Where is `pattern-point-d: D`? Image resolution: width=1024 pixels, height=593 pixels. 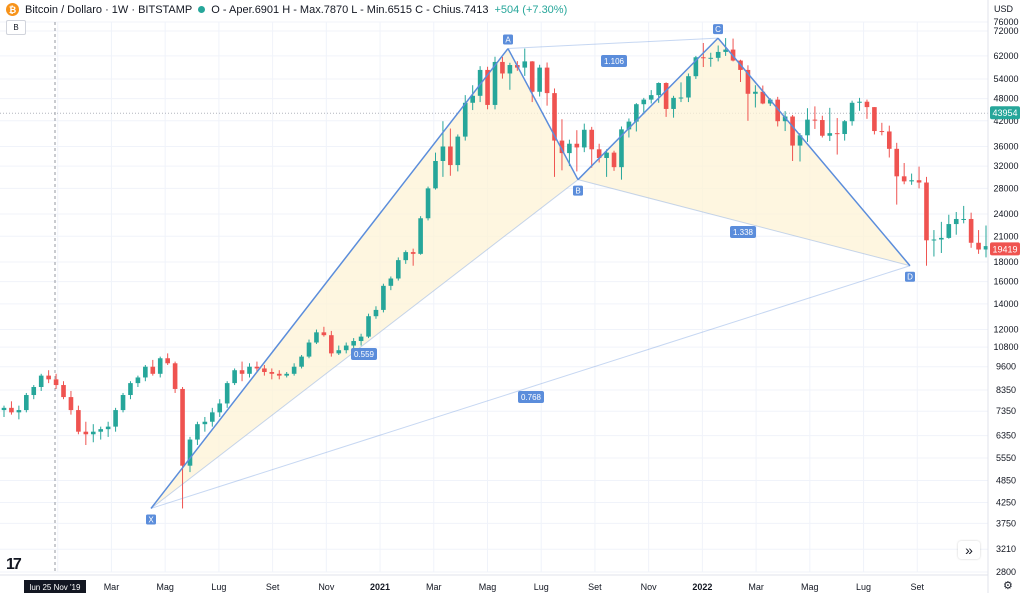 pattern-point-d: D is located at coordinates (910, 276).